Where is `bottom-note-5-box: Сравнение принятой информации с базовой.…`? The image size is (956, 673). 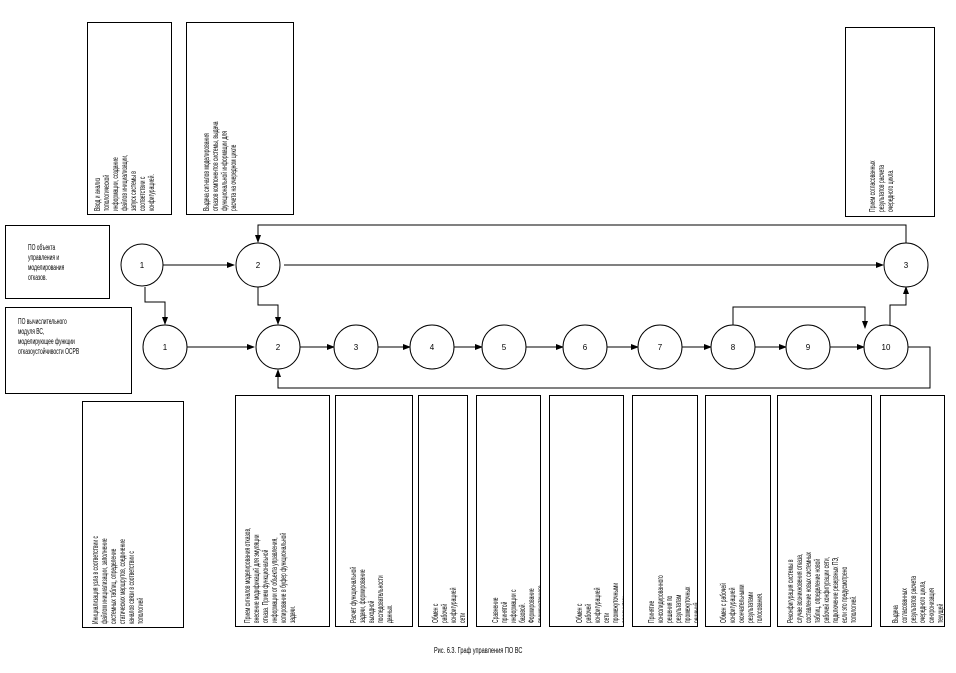
bottom-note-5-box: Сравнение принятой информации с базовой.… is located at coordinates (508, 511).